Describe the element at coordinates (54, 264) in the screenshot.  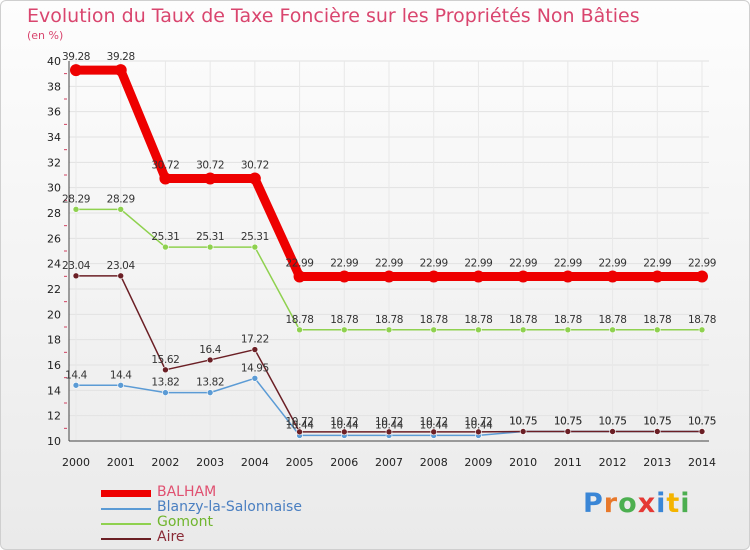
I see `y-tick-label: 24` at that location.